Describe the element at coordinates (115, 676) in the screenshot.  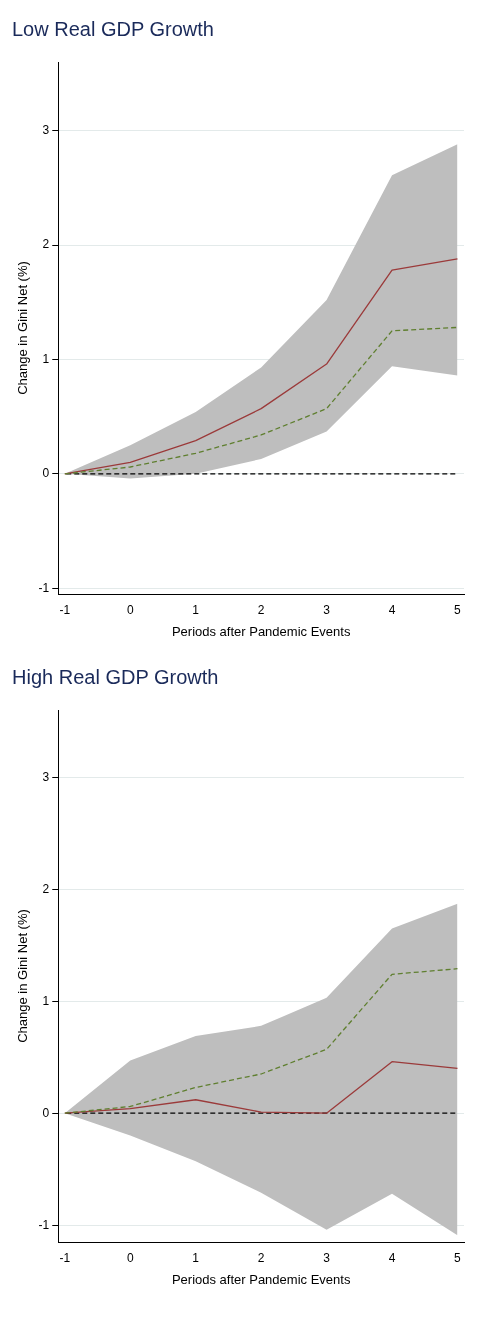
I see `chart-title: High Real GDP Growth` at that location.